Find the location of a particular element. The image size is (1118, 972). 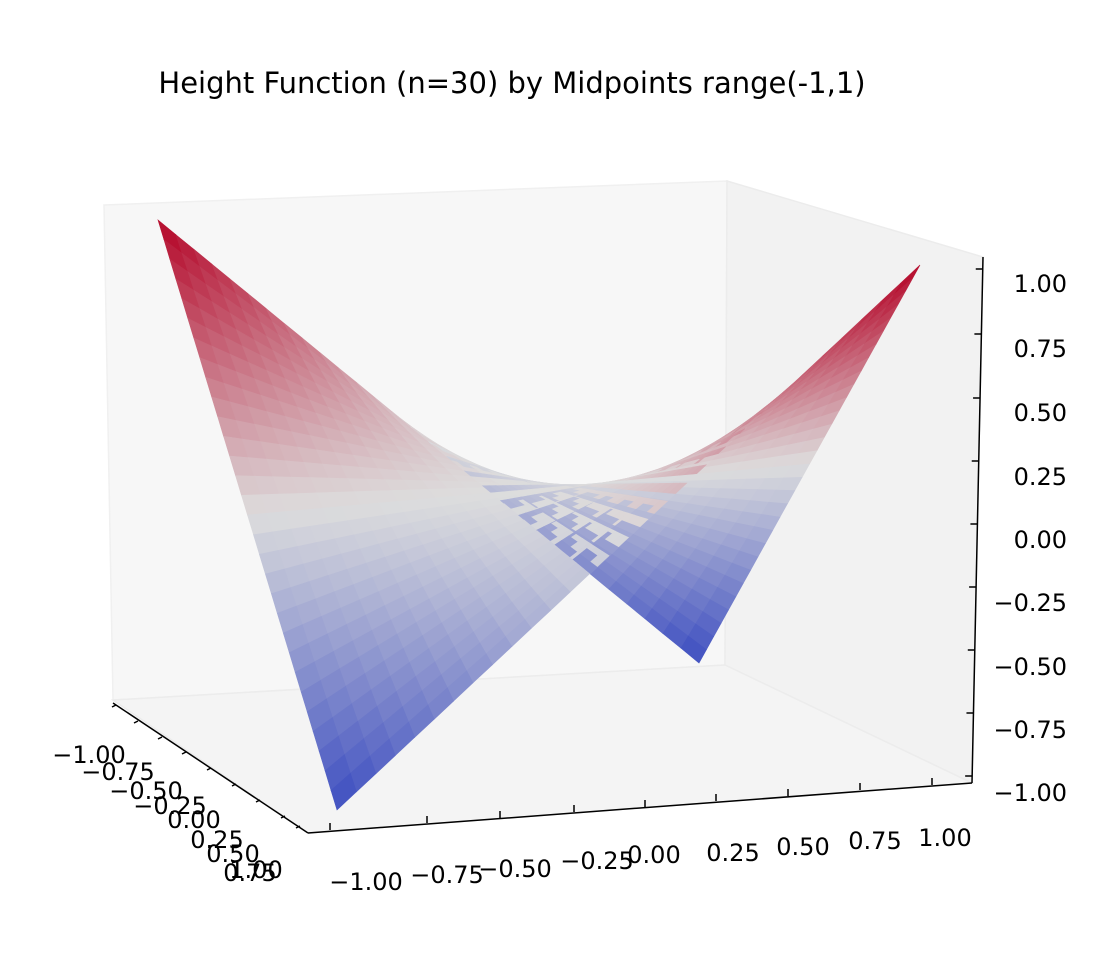

z-tick-label: 0.75 is located at coordinates (1040, 349).